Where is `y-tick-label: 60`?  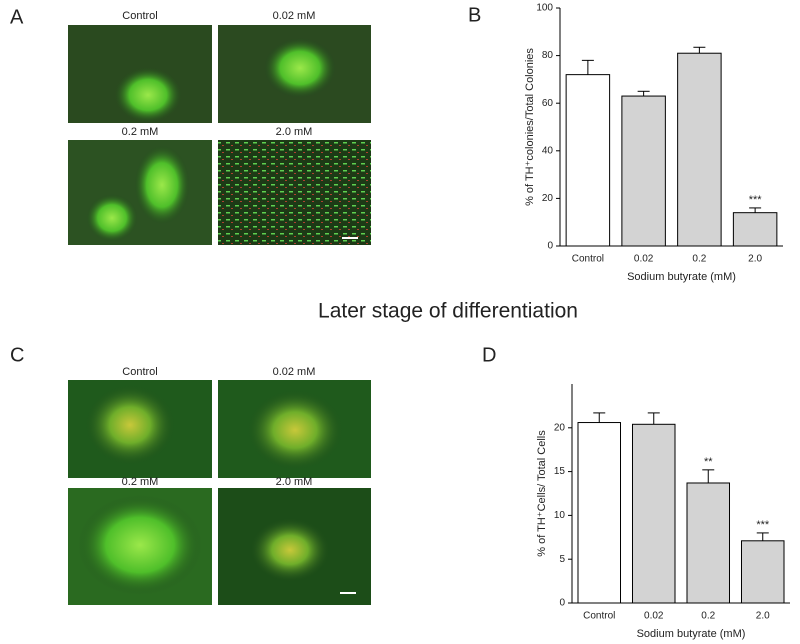
y-tick-label: 60 is located at coordinates (548, 103).